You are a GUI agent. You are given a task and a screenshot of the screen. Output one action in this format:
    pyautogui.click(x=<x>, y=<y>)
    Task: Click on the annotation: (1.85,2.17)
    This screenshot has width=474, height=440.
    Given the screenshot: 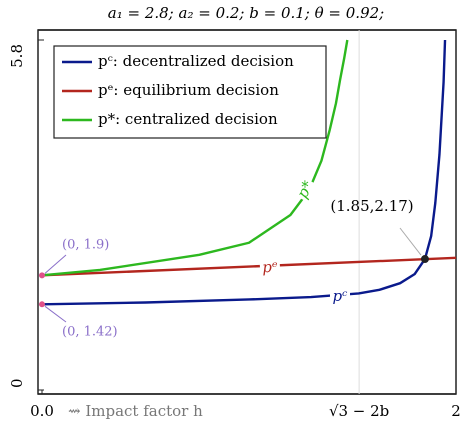 What is the action you would take?
    pyautogui.click(x=371, y=206)
    